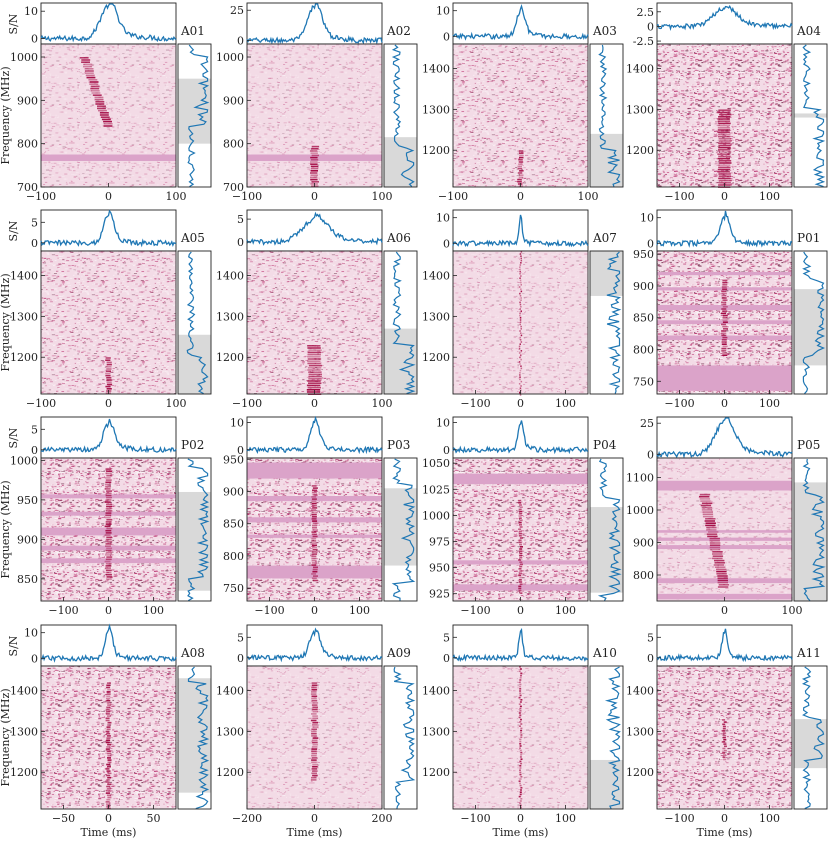 The height and width of the screenshot is (843, 830). I want to click on freq-tick-label: 900, so click(233, 491).